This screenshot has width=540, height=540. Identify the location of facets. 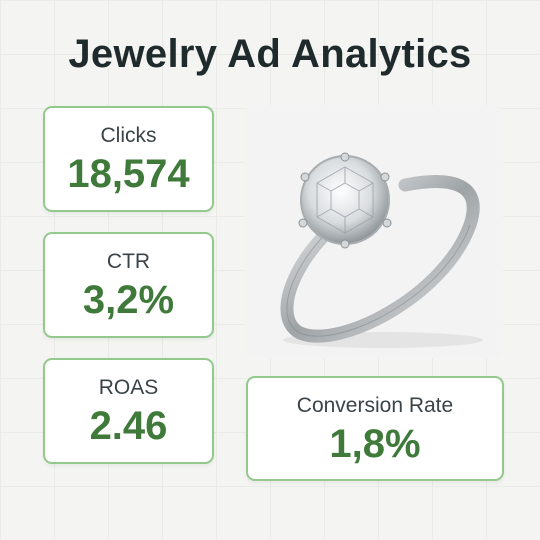
(345, 200).